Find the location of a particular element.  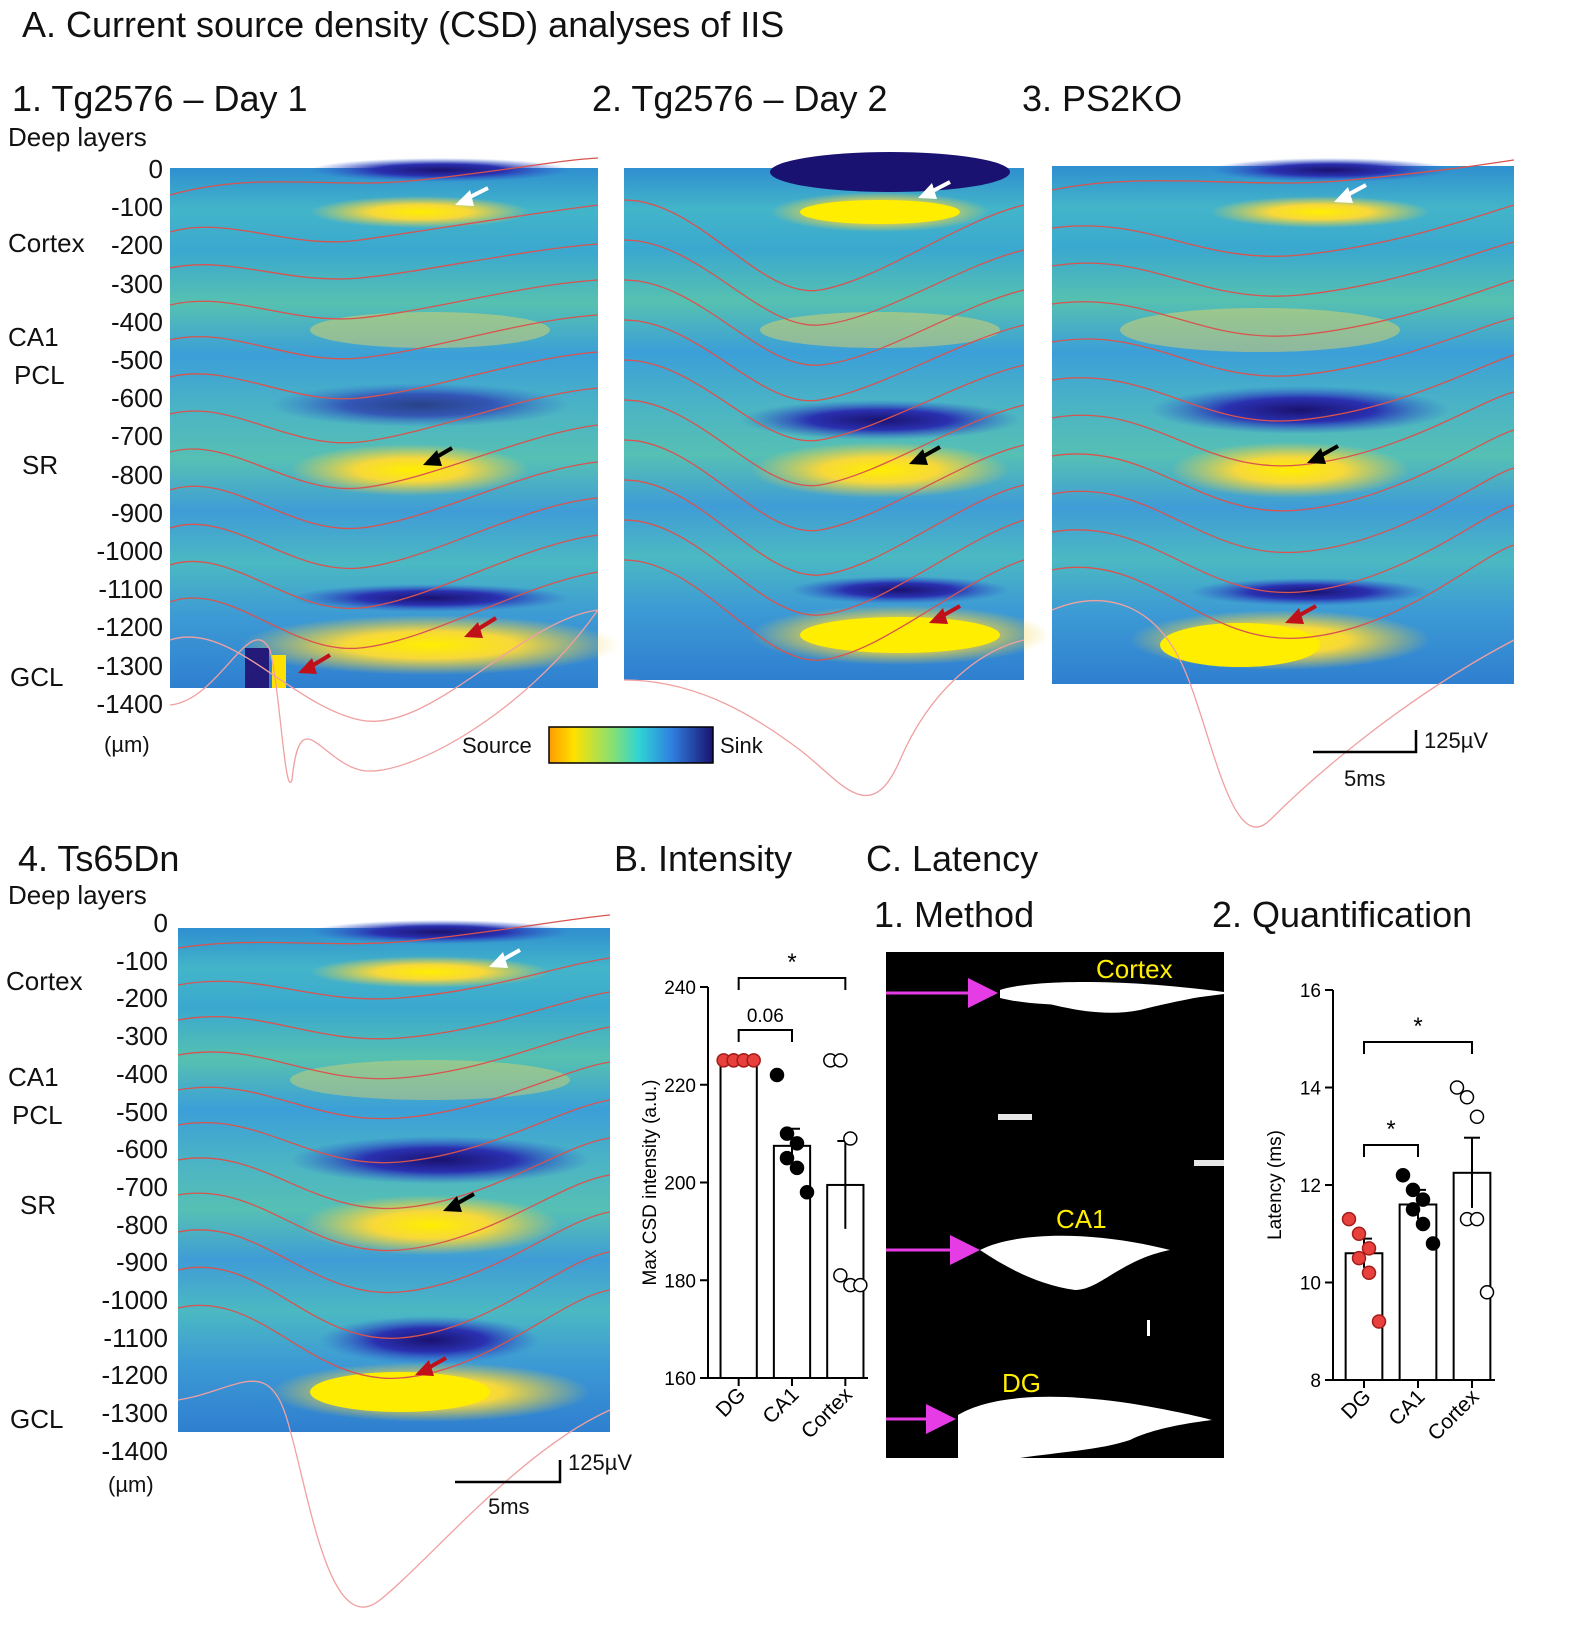

y-tick-label: 12 is located at coordinates (1310, 1186).